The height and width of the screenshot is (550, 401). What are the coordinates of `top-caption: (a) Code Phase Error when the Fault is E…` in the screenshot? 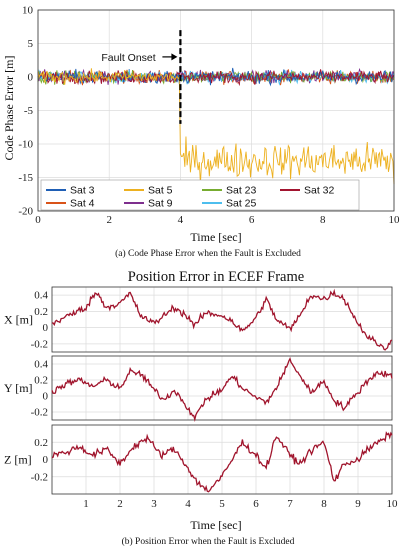 It's located at (208, 253).